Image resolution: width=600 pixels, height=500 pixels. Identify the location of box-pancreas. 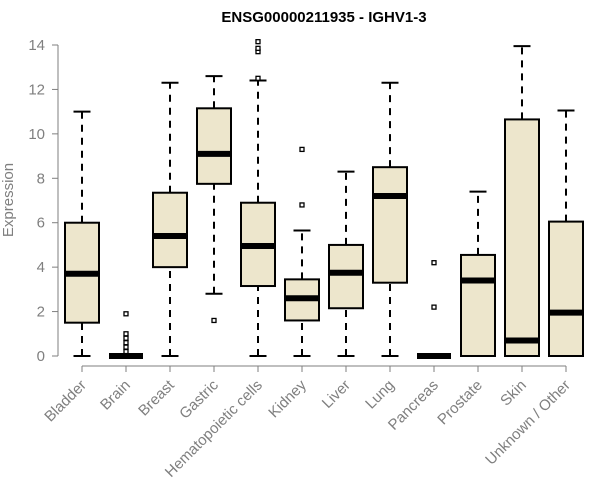
(434, 309).